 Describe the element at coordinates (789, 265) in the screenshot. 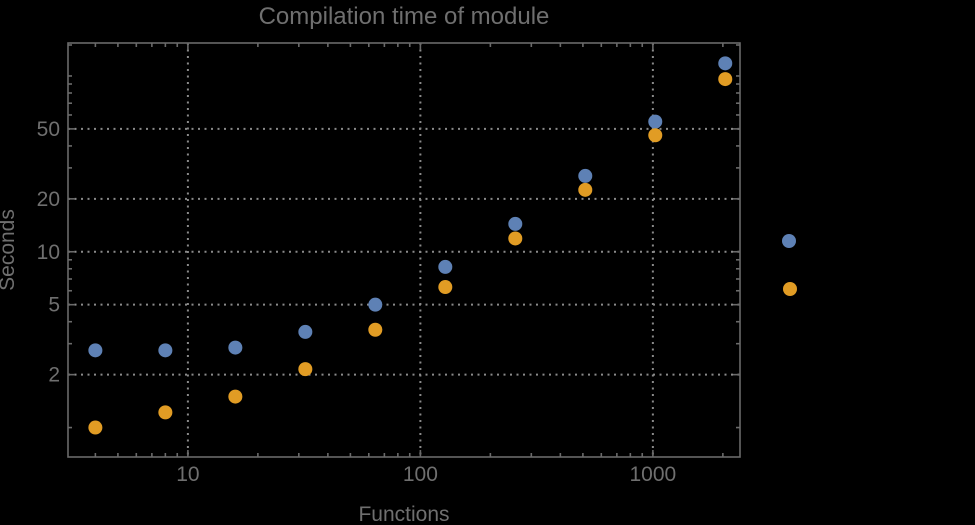

I see `legend` at that location.